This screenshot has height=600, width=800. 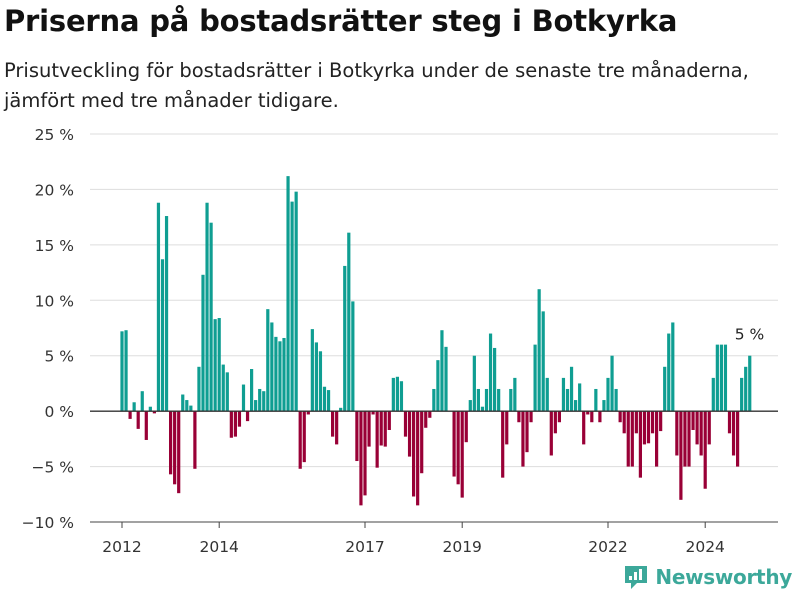 I want to click on y-axis-tick-labels: −10 % −5 % 0 % 5 % 10 % 15 % 20 % 25 %, so click(x=48, y=329).